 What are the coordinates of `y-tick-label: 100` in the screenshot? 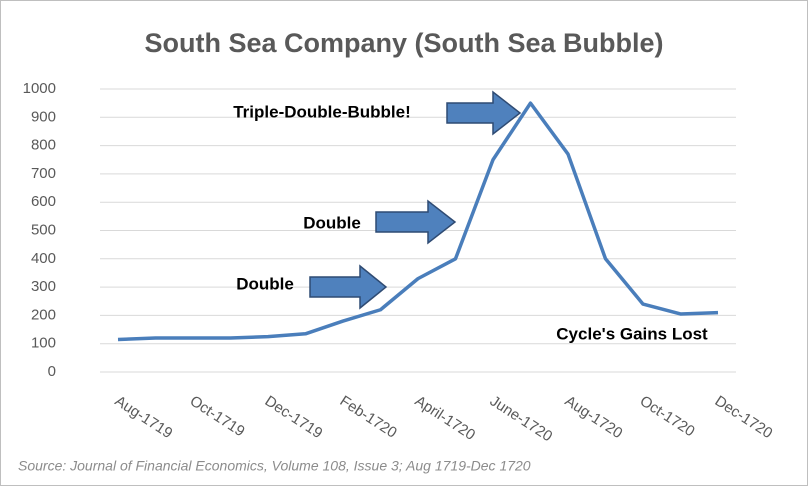 It's located at (43, 343).